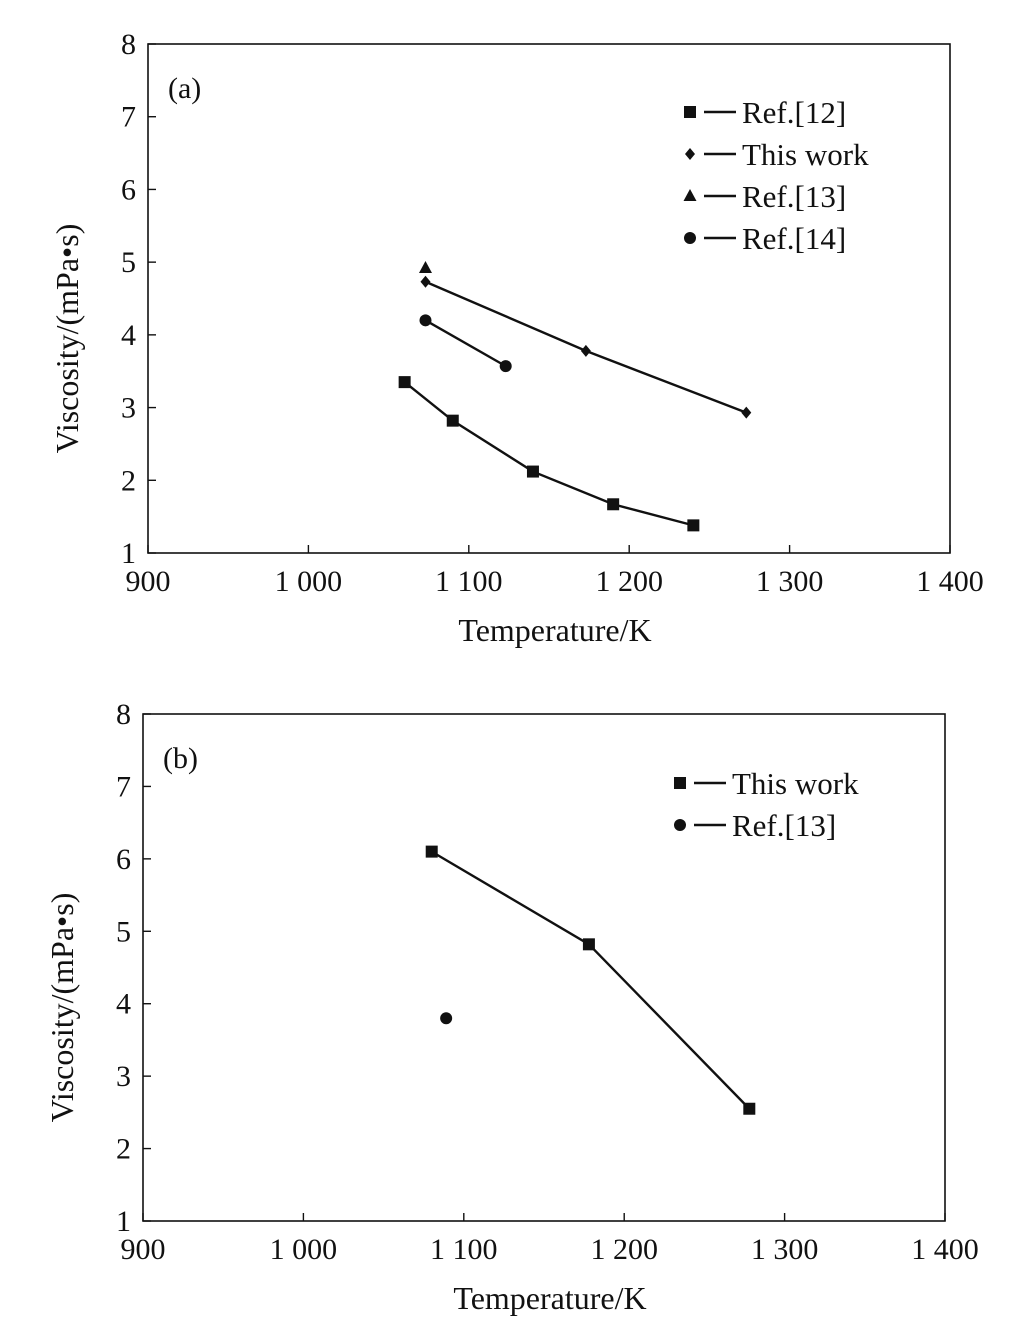 Image resolution: width=1032 pixels, height=1340 pixels. What do you see at coordinates (180, 758) in the screenshot?
I see `panel-label: (b)` at bounding box center [180, 758].